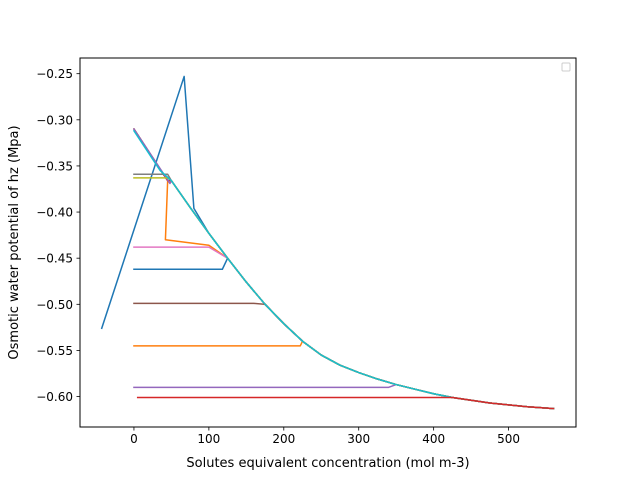  I want to click on y-tick-label: −0.30, so click(54, 120).